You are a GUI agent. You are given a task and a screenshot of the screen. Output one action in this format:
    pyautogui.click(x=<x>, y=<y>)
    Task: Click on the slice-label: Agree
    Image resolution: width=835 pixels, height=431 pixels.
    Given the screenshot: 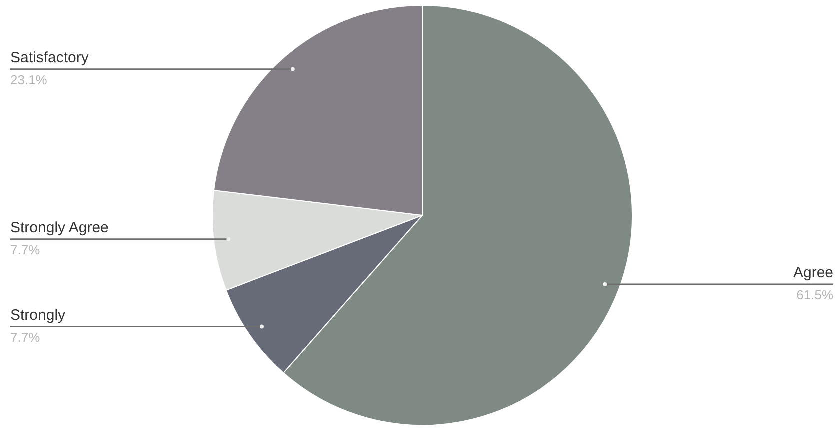 What is the action you would take?
    pyautogui.click(x=813, y=273)
    